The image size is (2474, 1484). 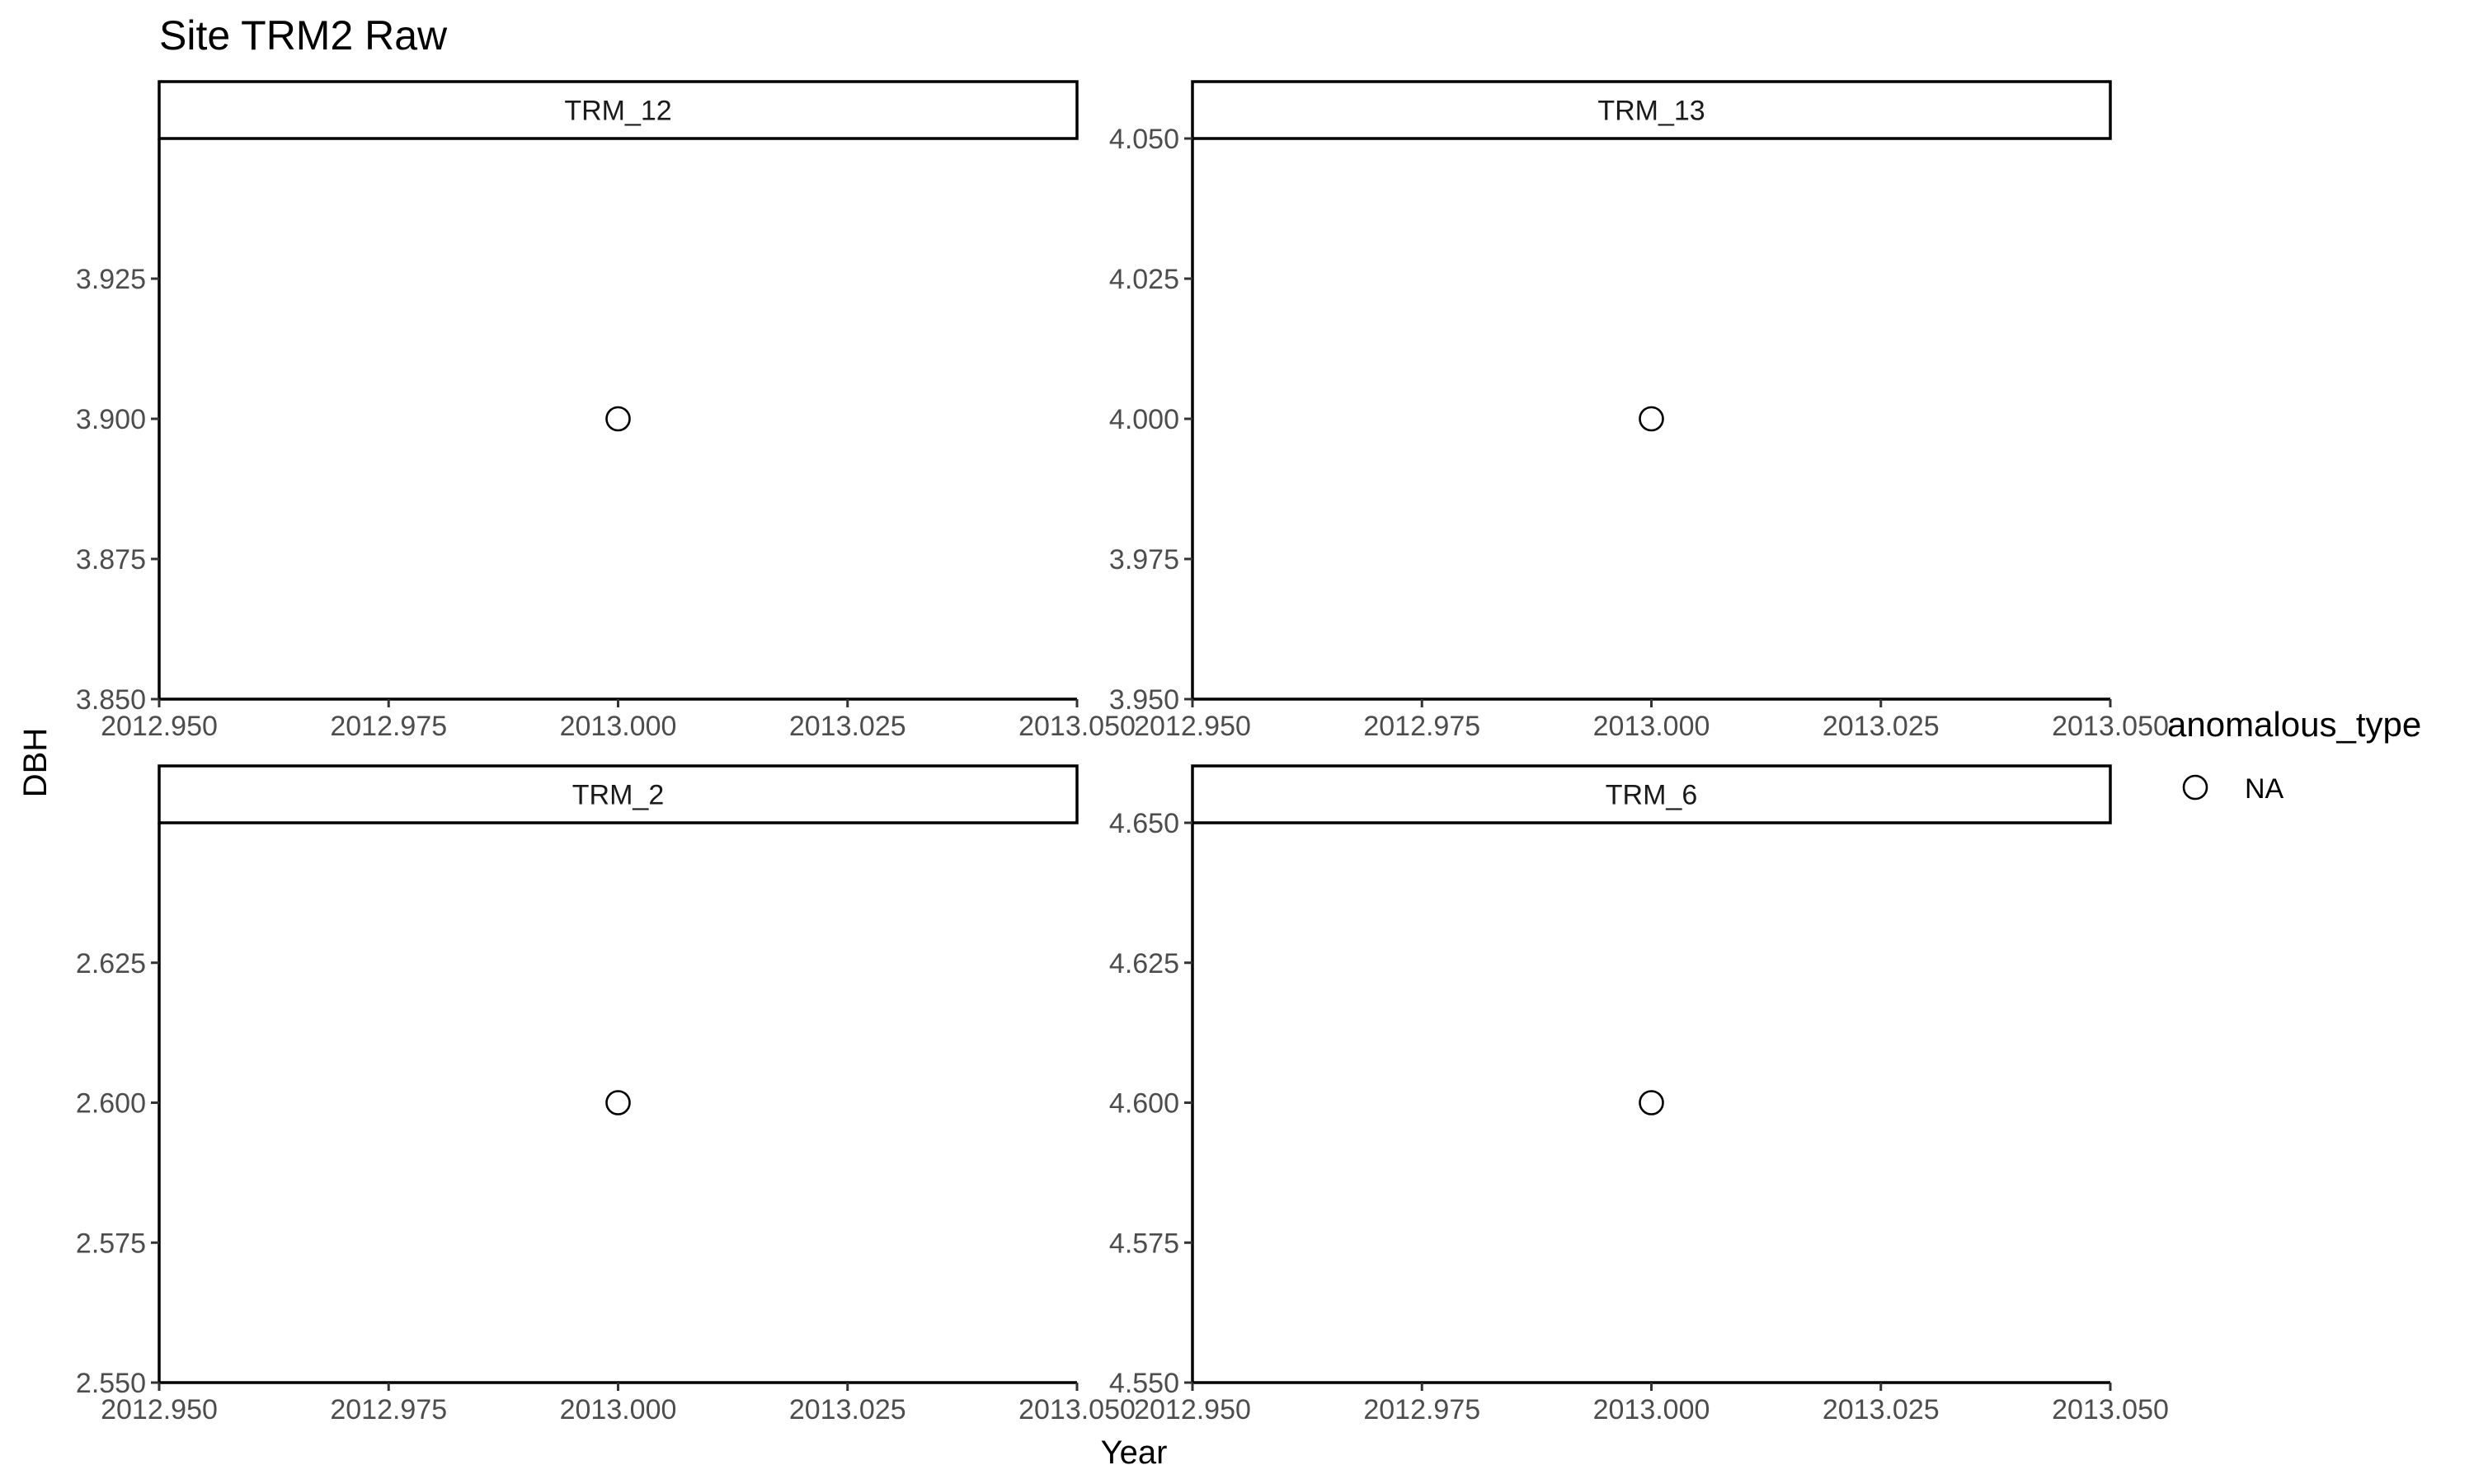 What do you see at coordinates (303, 35) in the screenshot?
I see `chart-title: Site TRM2 Raw` at bounding box center [303, 35].